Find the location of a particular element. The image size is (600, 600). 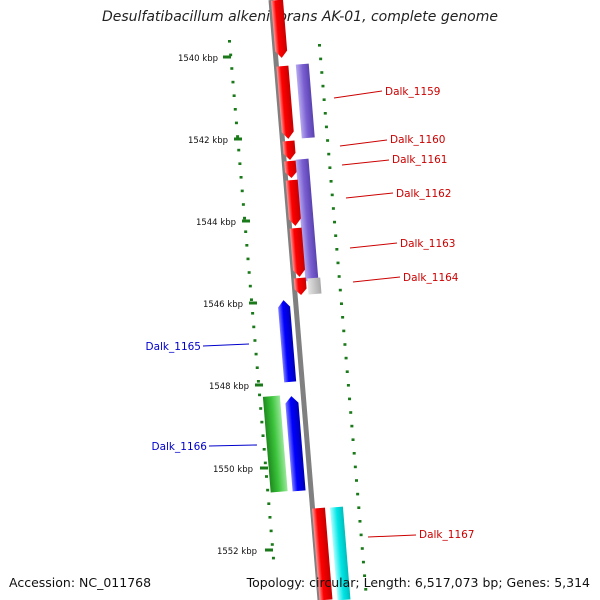

gene-label: Dalk_1161 is located at coordinates (420, 160).